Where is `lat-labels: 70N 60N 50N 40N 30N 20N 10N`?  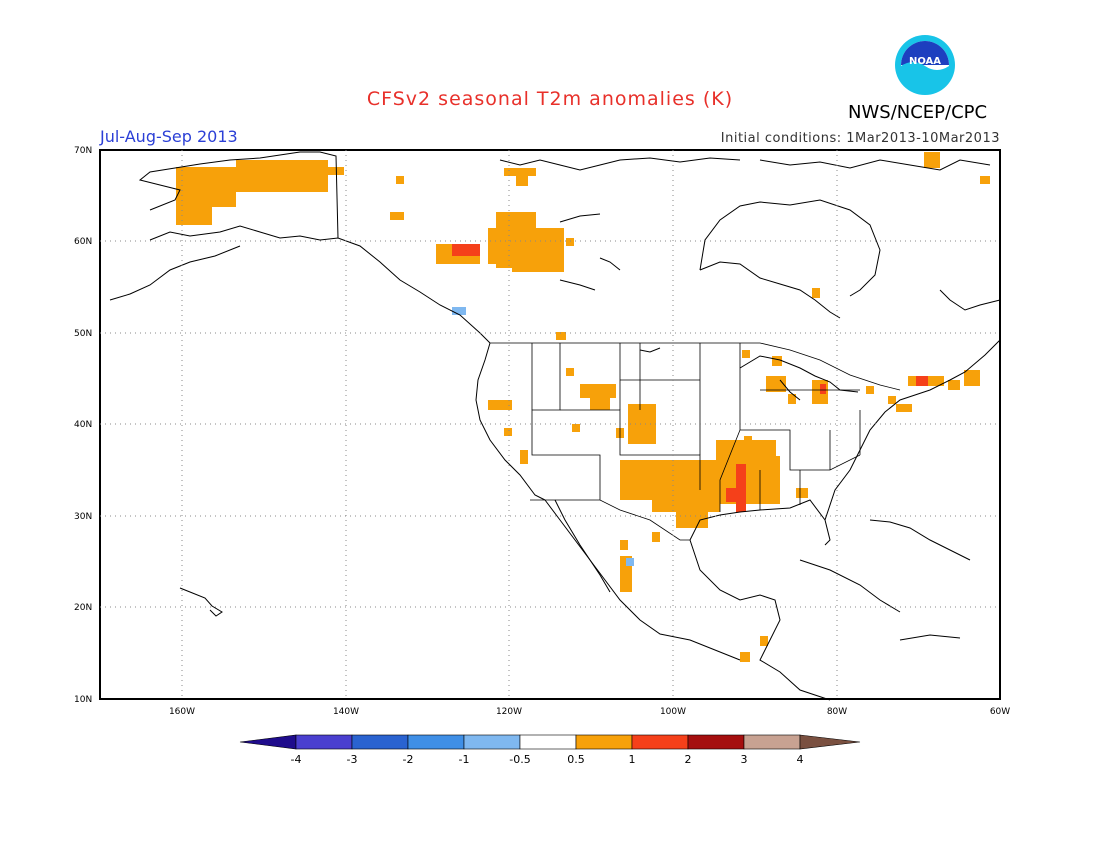
lat-labels: 70N 60N 50N 40N 30N 20N 10N is located at coordinates (83, 425).